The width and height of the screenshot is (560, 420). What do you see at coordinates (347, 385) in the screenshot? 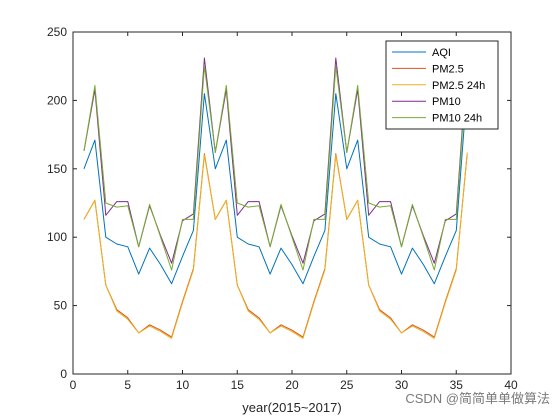
I see `x-tick-label: 25` at bounding box center [347, 385].